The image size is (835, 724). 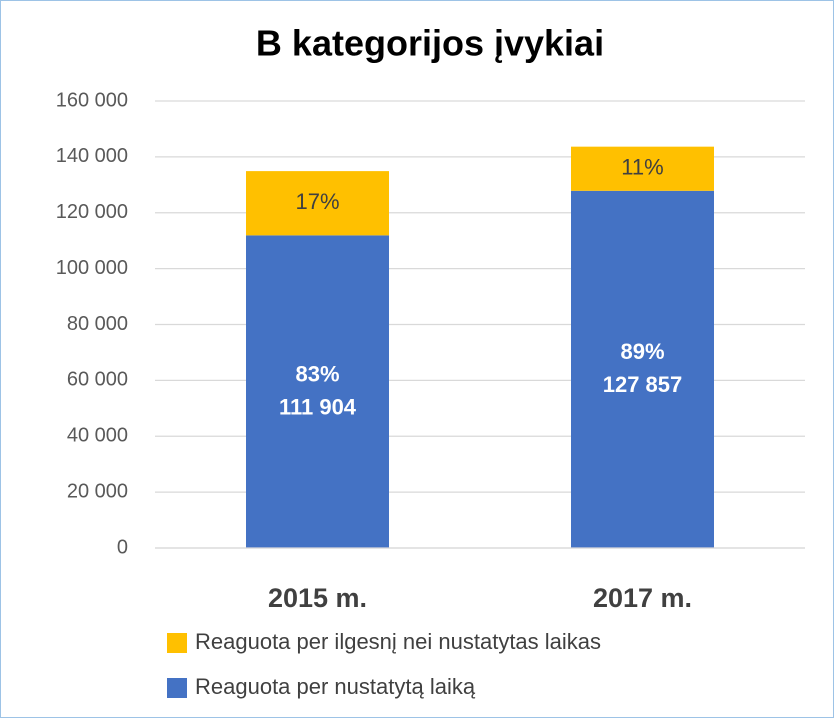 What do you see at coordinates (97, 324) in the screenshot?
I see `y-tick-label: 80 000` at bounding box center [97, 324].